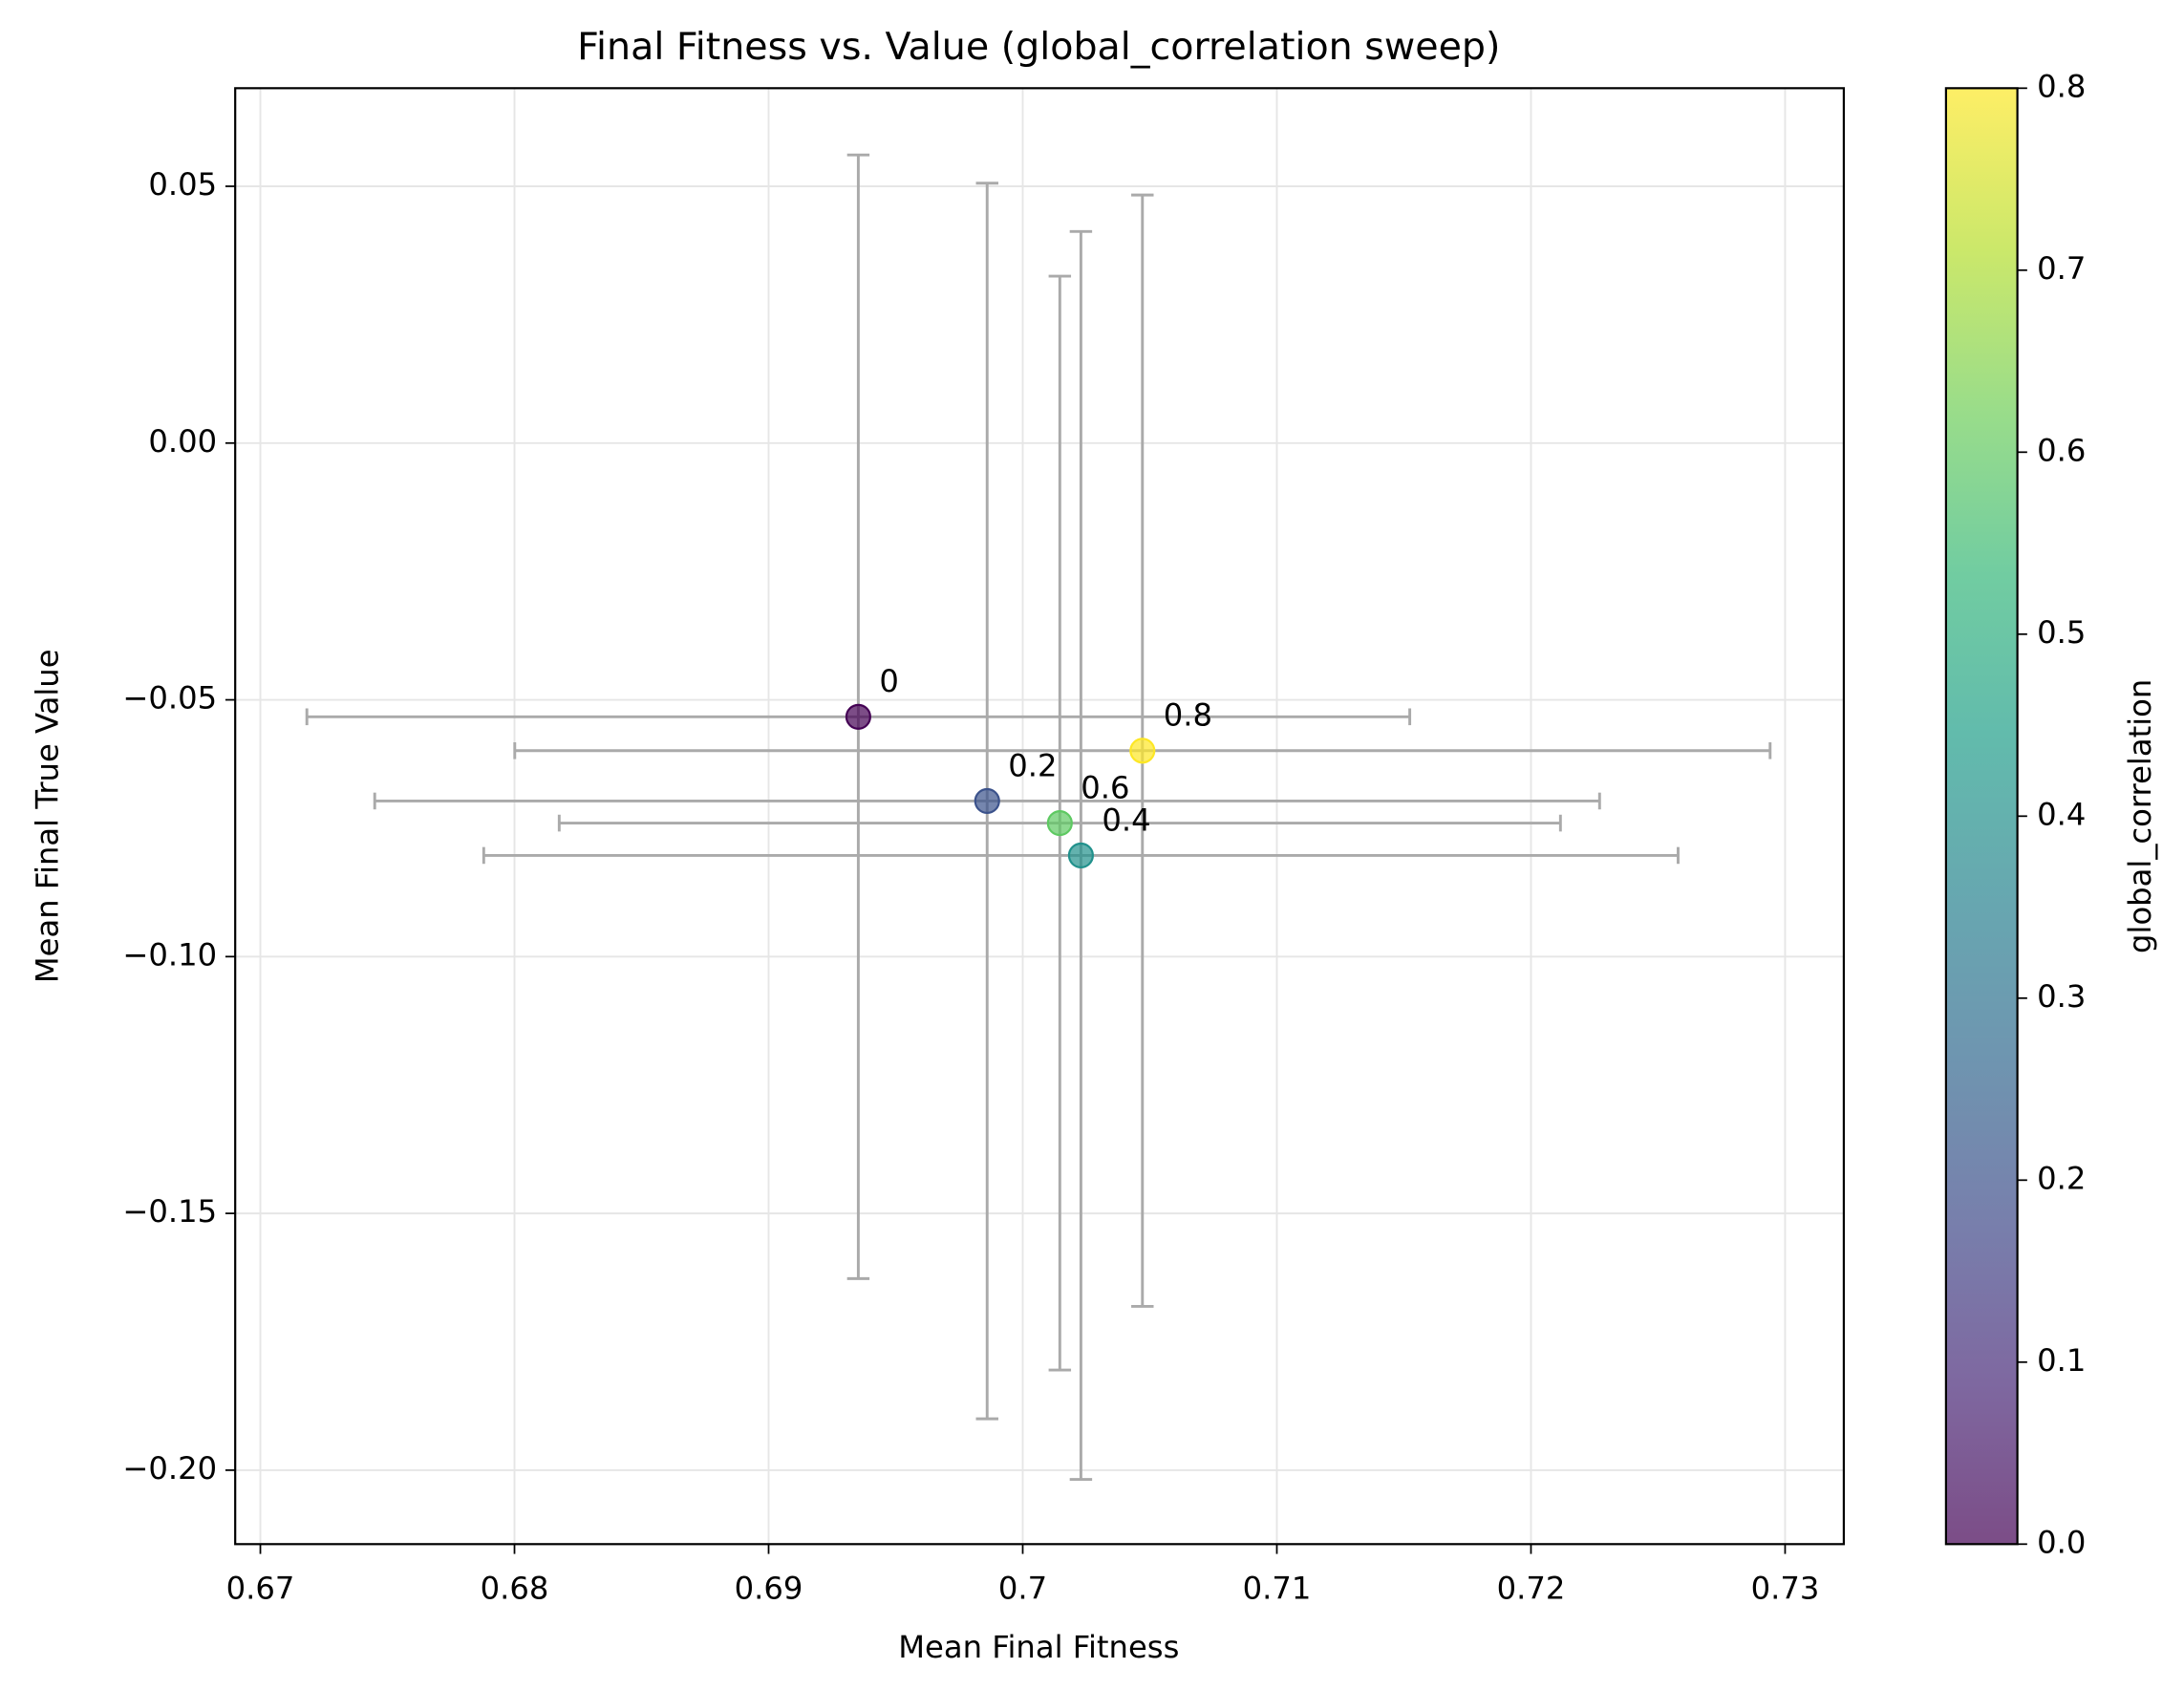 The width and height of the screenshot is (2184, 1690). What do you see at coordinates (2061, 450) in the screenshot?
I see `colorbar-tick-label: 0.6` at bounding box center [2061, 450].